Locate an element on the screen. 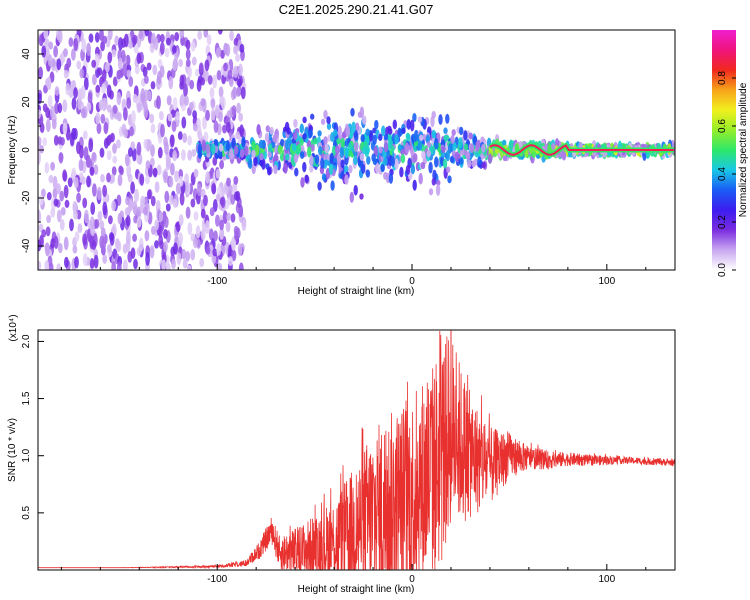  snr-x-tick-label: -100 is located at coordinates (217, 579).